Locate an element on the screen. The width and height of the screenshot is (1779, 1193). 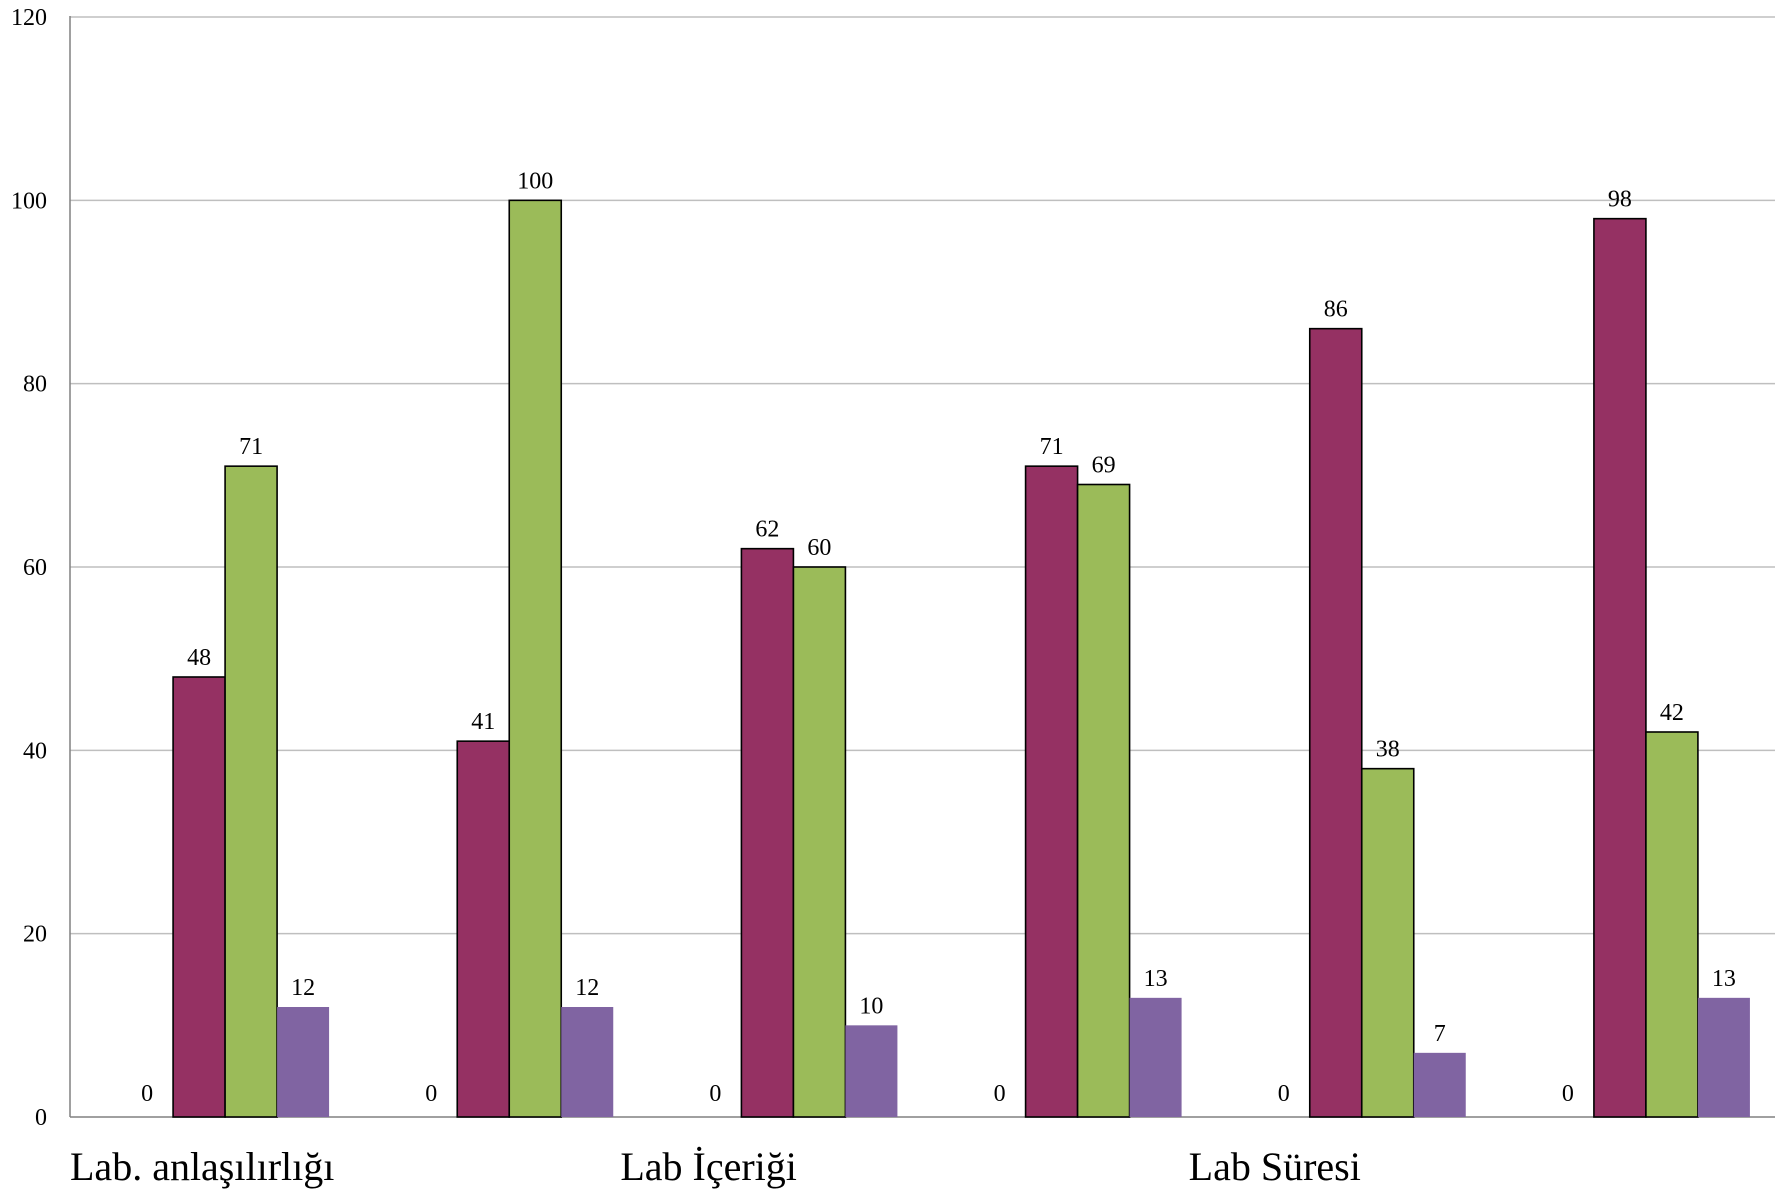
group-label: Lab. anlaşılırlığı is located at coordinates (202, 1166).